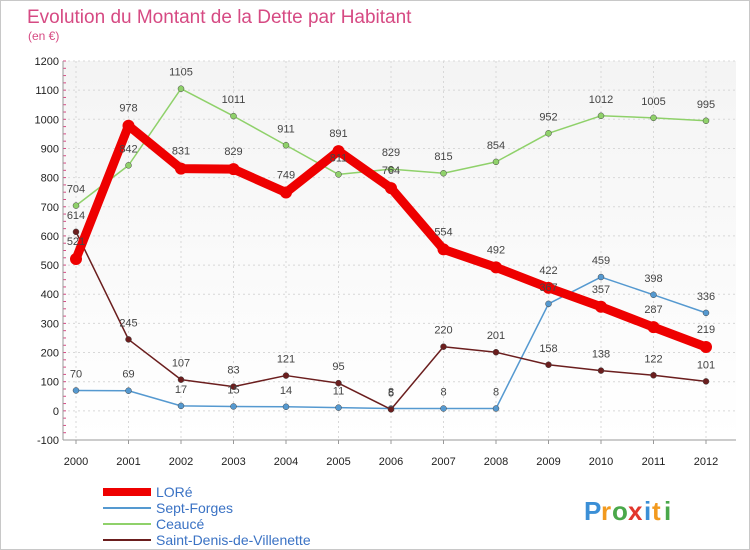 The height and width of the screenshot is (550, 750). What do you see at coordinates (50, 295) in the screenshot?
I see `y-tick-label: 400` at bounding box center [50, 295].